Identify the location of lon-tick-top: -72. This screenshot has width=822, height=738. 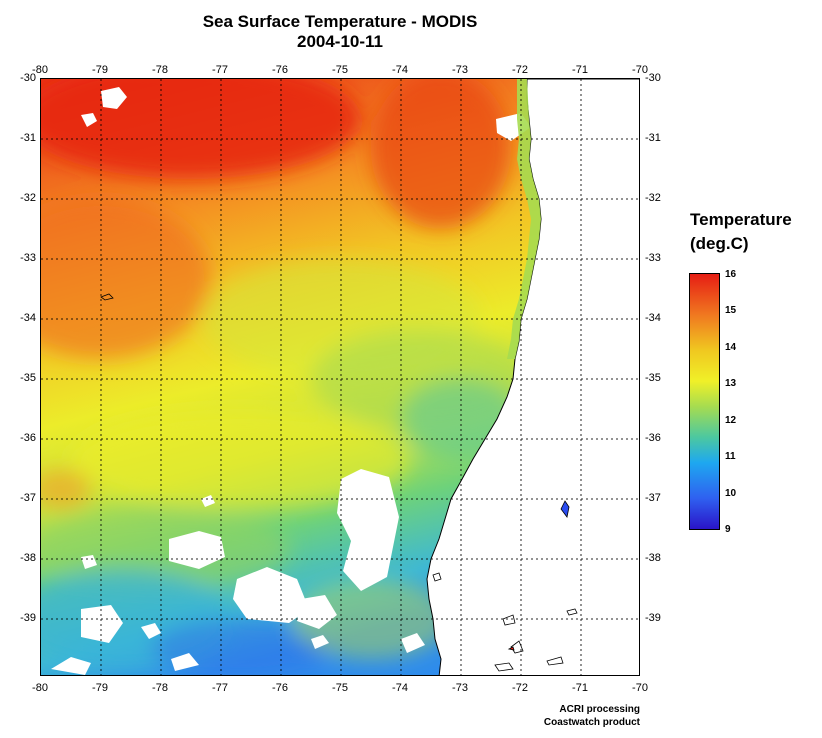
(520, 70).